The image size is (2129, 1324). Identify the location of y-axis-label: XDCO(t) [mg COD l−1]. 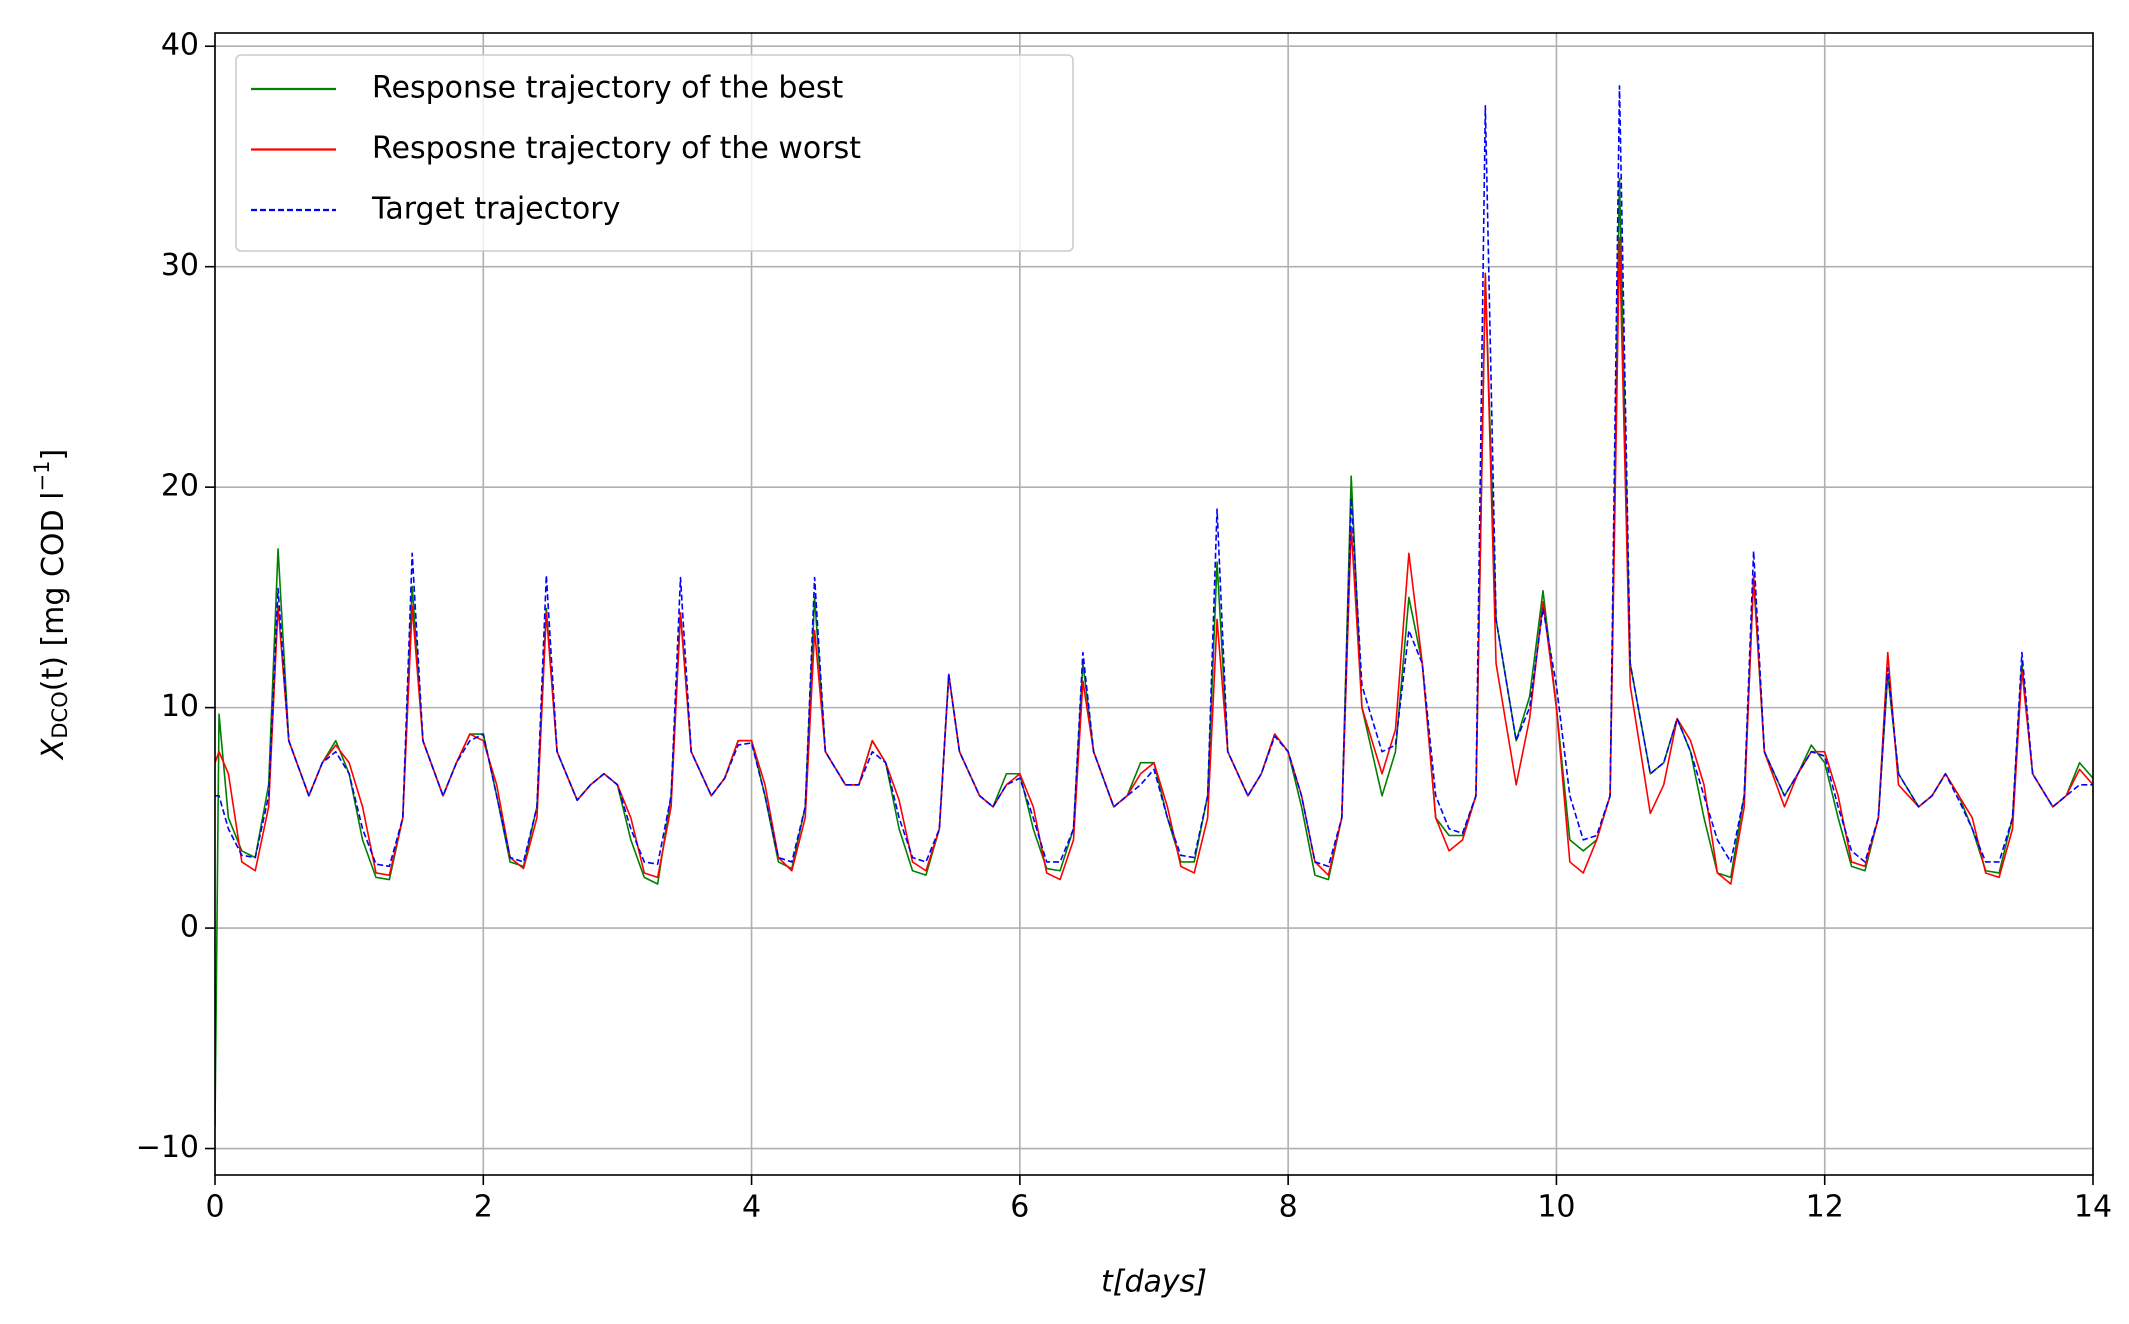
(51, 605).